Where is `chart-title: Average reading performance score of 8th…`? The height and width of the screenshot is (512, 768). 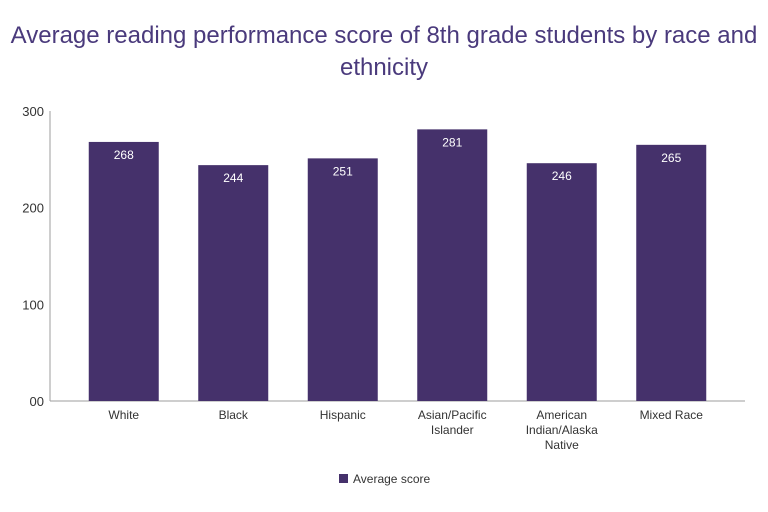 chart-title: Average reading performance score of 8th… is located at coordinates (384, 51).